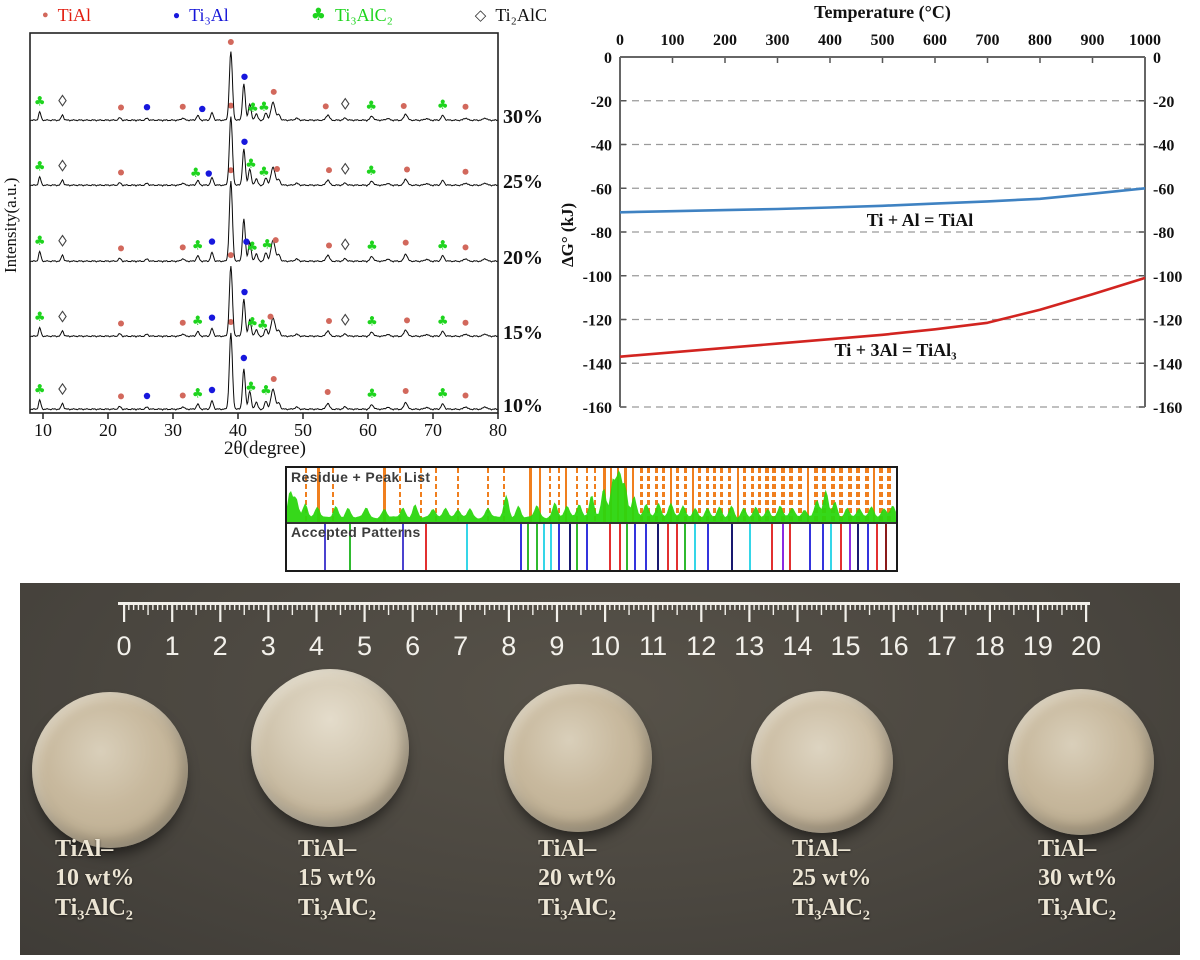 The height and width of the screenshot is (960, 1200). Describe the element at coordinates (523, 258) in the screenshot. I see `trace-label-20pct: 20%` at that location.